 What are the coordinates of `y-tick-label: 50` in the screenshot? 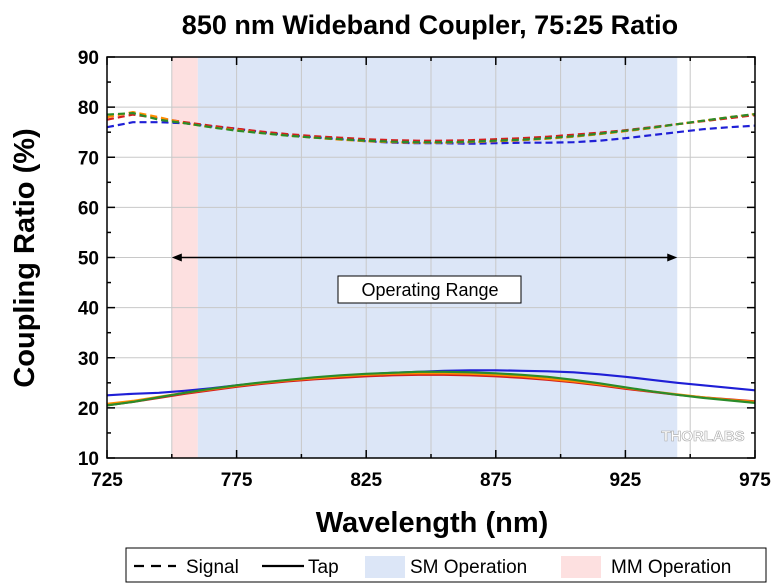 It's located at (88, 259).